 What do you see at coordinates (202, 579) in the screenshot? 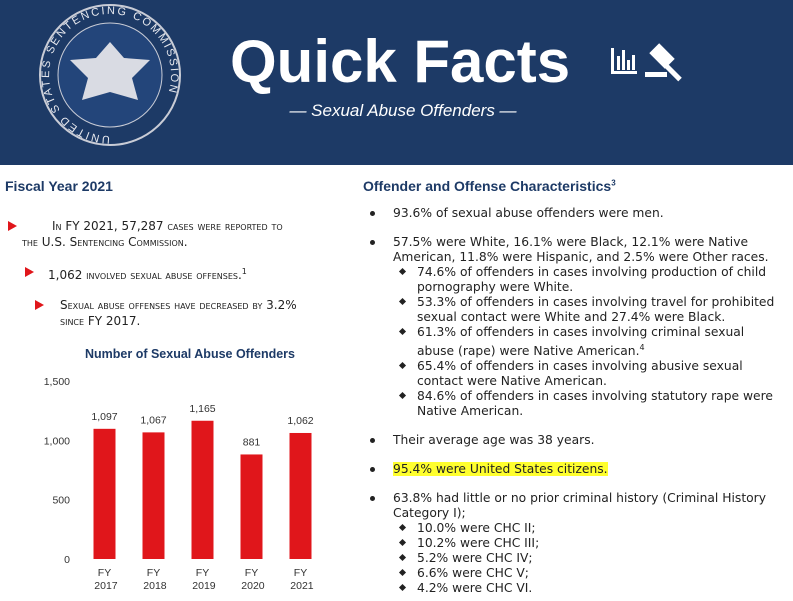
I see `x-tick-label: FY 2019` at bounding box center [202, 579].